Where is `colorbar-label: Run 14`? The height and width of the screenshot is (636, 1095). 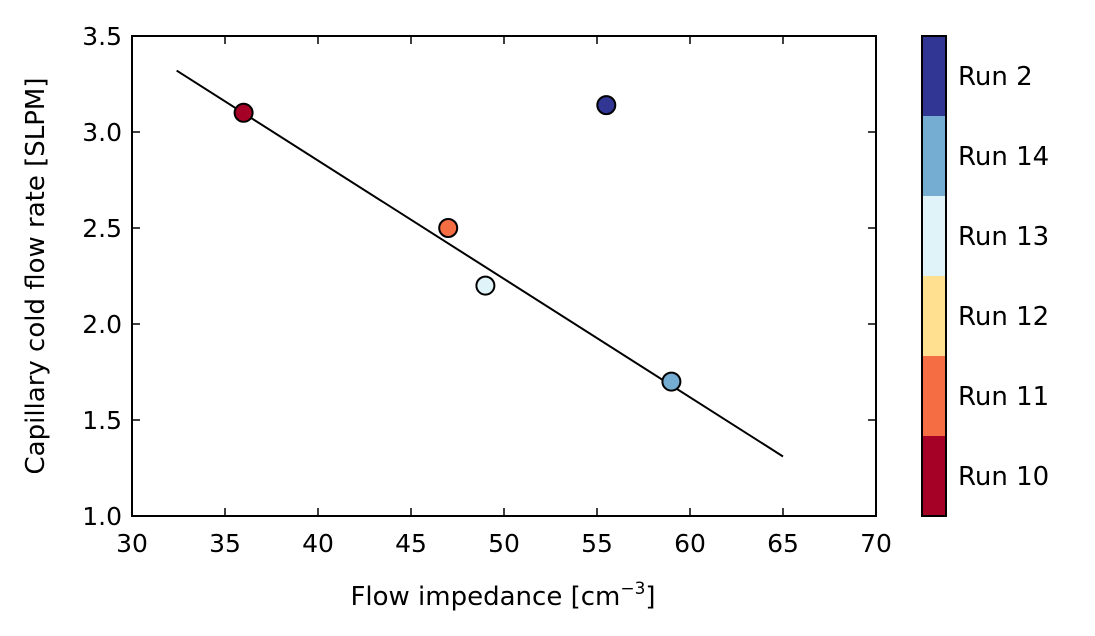
colorbar-label: Run 14 is located at coordinates (1003, 157).